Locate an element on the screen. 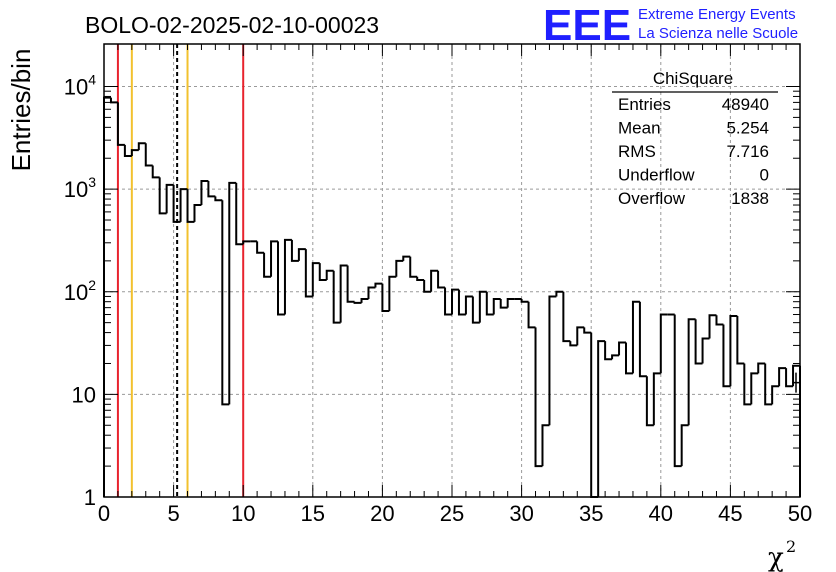 The height and width of the screenshot is (572, 836). x-tick-labels: 0 5 10 15 20 25 30 35 40 45 50 is located at coordinates (455, 513).